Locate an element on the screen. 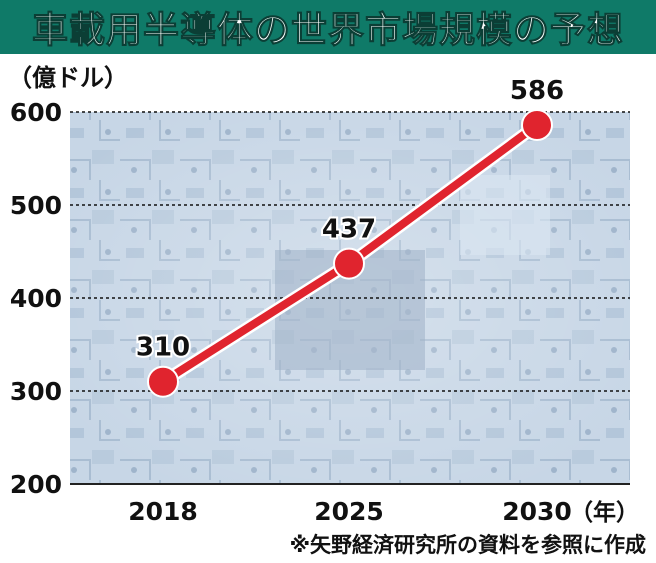 The width and height of the screenshot is (656, 563). chart-title: 車載用半導体の世界市場規模の予想 is located at coordinates (327, 31).